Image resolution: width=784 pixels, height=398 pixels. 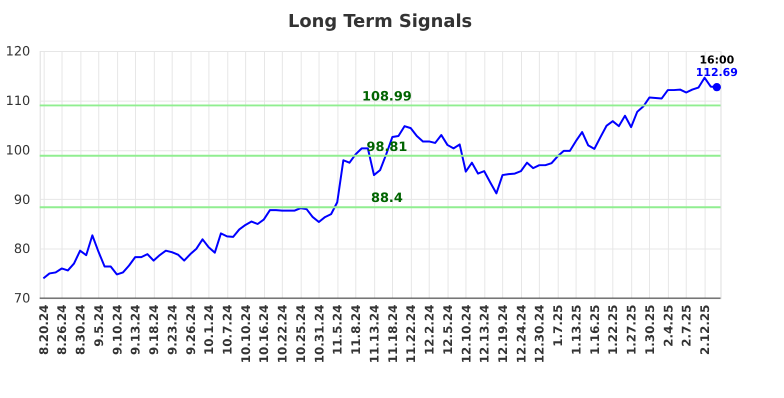 What do you see at coordinates (283, 334) in the screenshot?
I see `x-tick-label: 10.22.24` at bounding box center [283, 334].